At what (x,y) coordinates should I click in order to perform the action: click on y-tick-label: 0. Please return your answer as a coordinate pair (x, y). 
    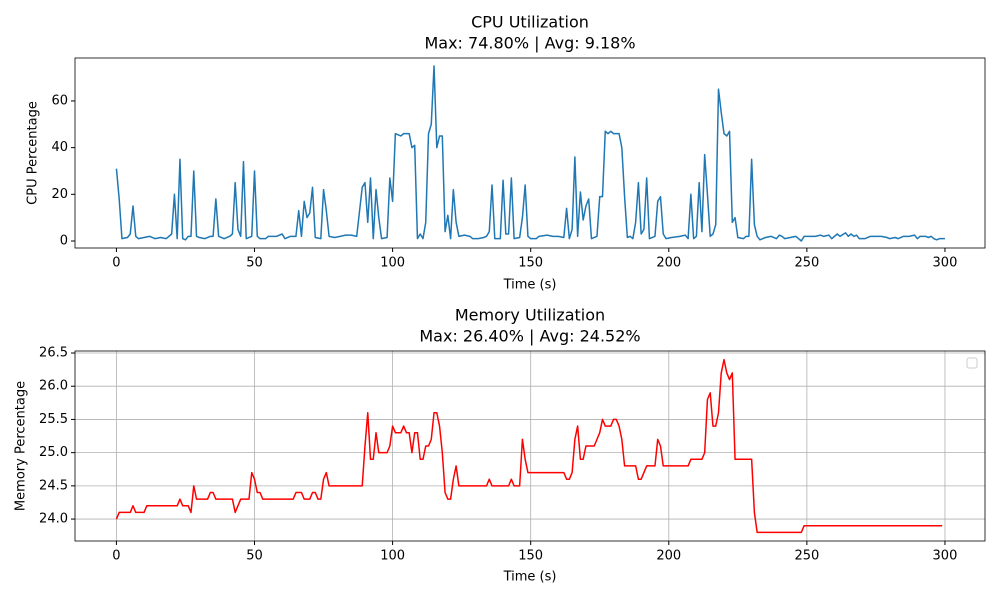
    Looking at the image, I should click on (64, 240).